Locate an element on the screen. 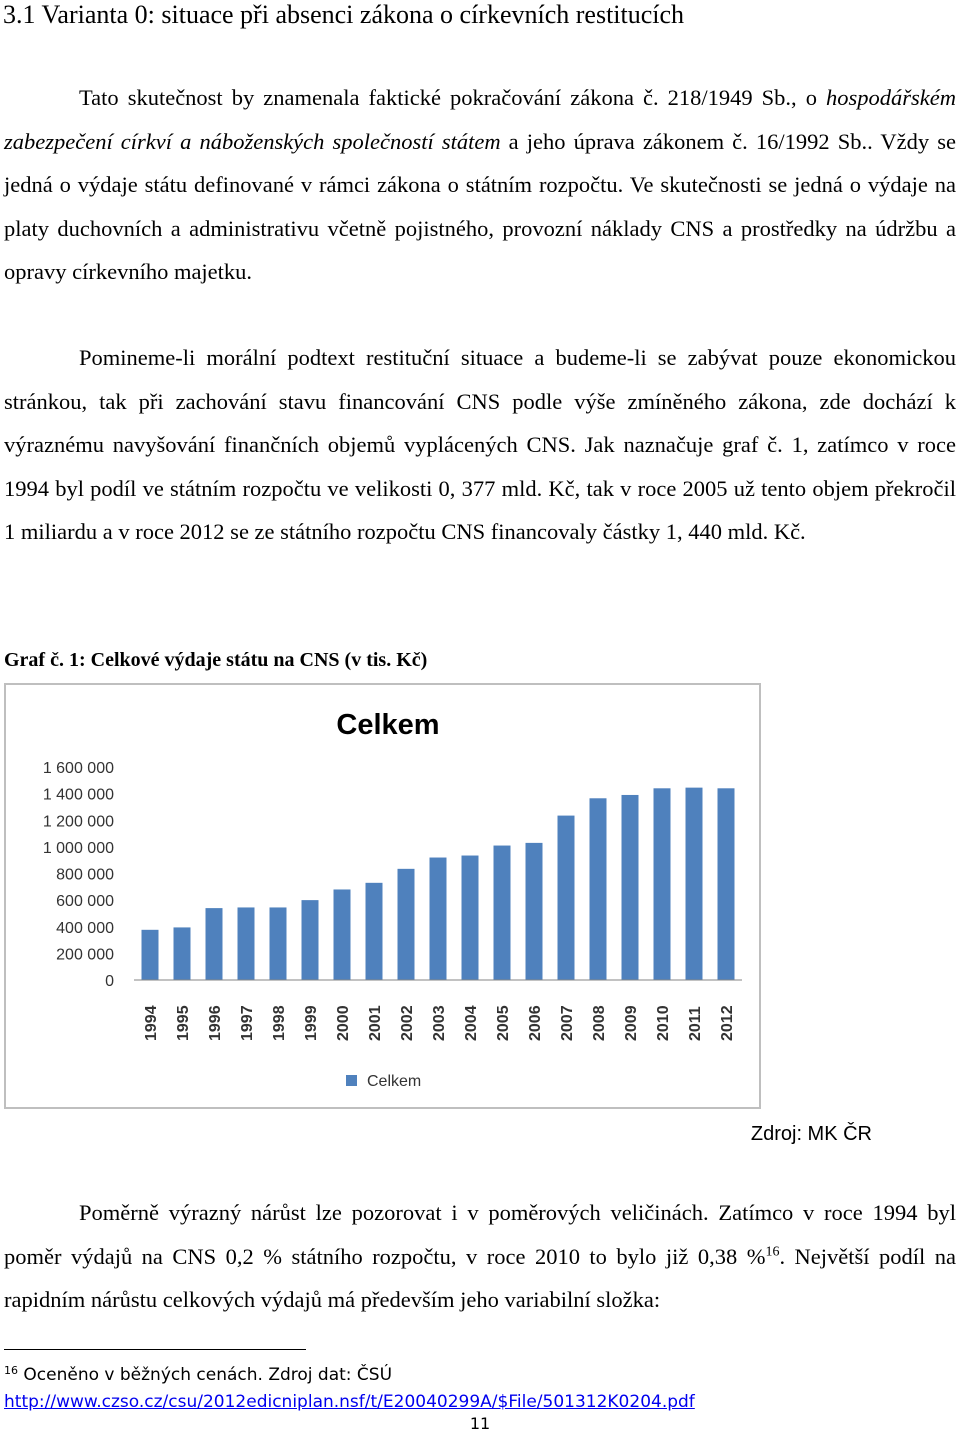 The width and height of the screenshot is (960, 1435). x-tick-label: 2006 is located at coordinates (535, 1023).